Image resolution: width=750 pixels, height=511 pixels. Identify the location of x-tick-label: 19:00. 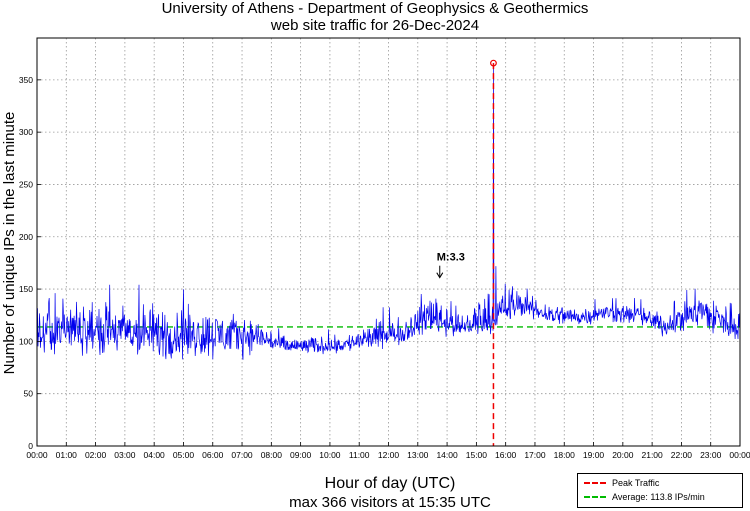
(594, 455).